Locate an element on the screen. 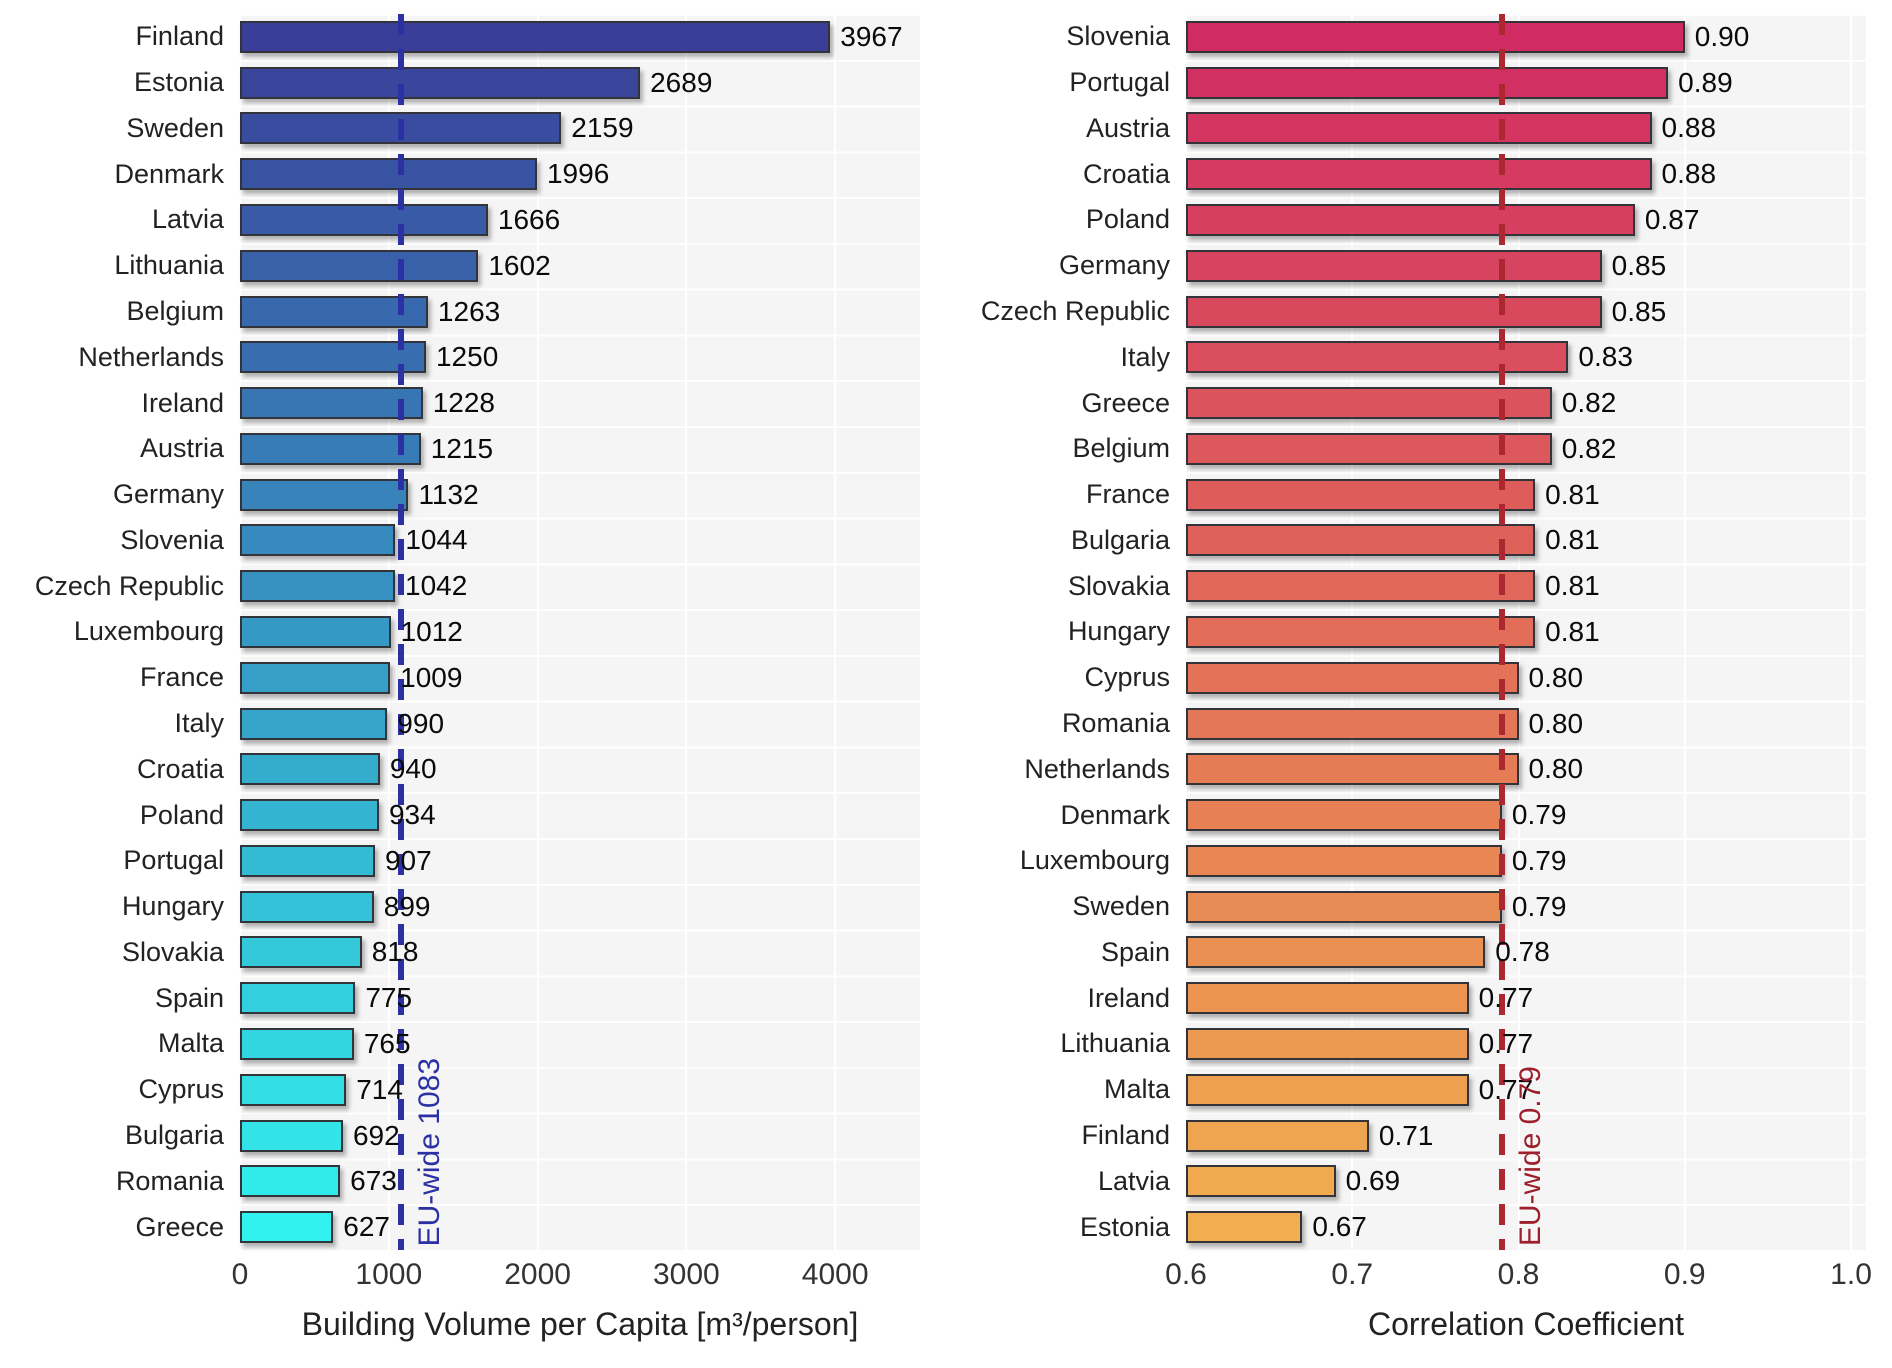 The width and height of the screenshot is (1892, 1368). value-label-malta: 0.77 is located at coordinates (1506, 1089).